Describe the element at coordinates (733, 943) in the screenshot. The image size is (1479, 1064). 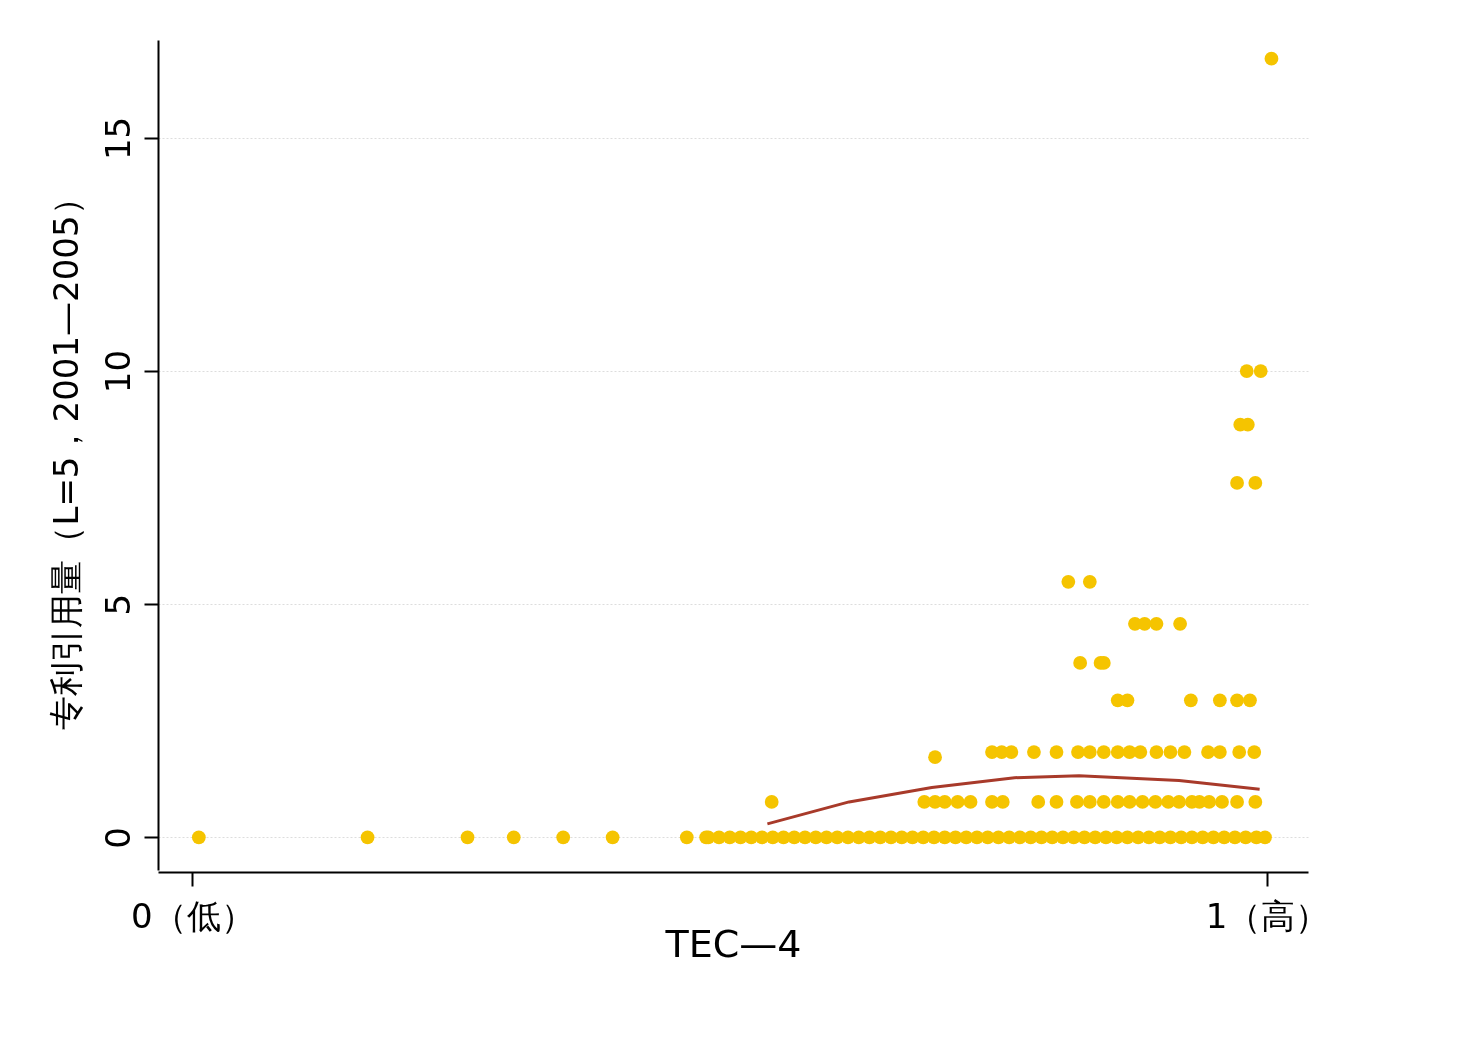
I see `x-axis-title: TEC—4` at that location.